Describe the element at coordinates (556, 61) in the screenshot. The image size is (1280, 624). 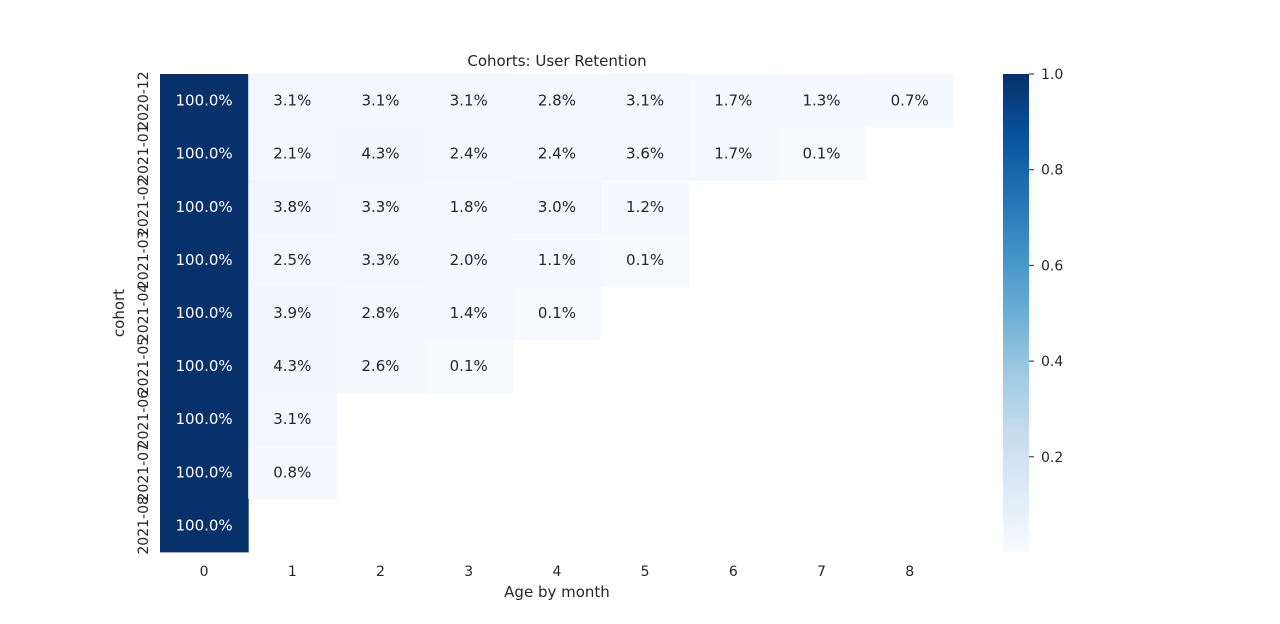
I see `chart-title: Cohorts: User Retention` at that location.